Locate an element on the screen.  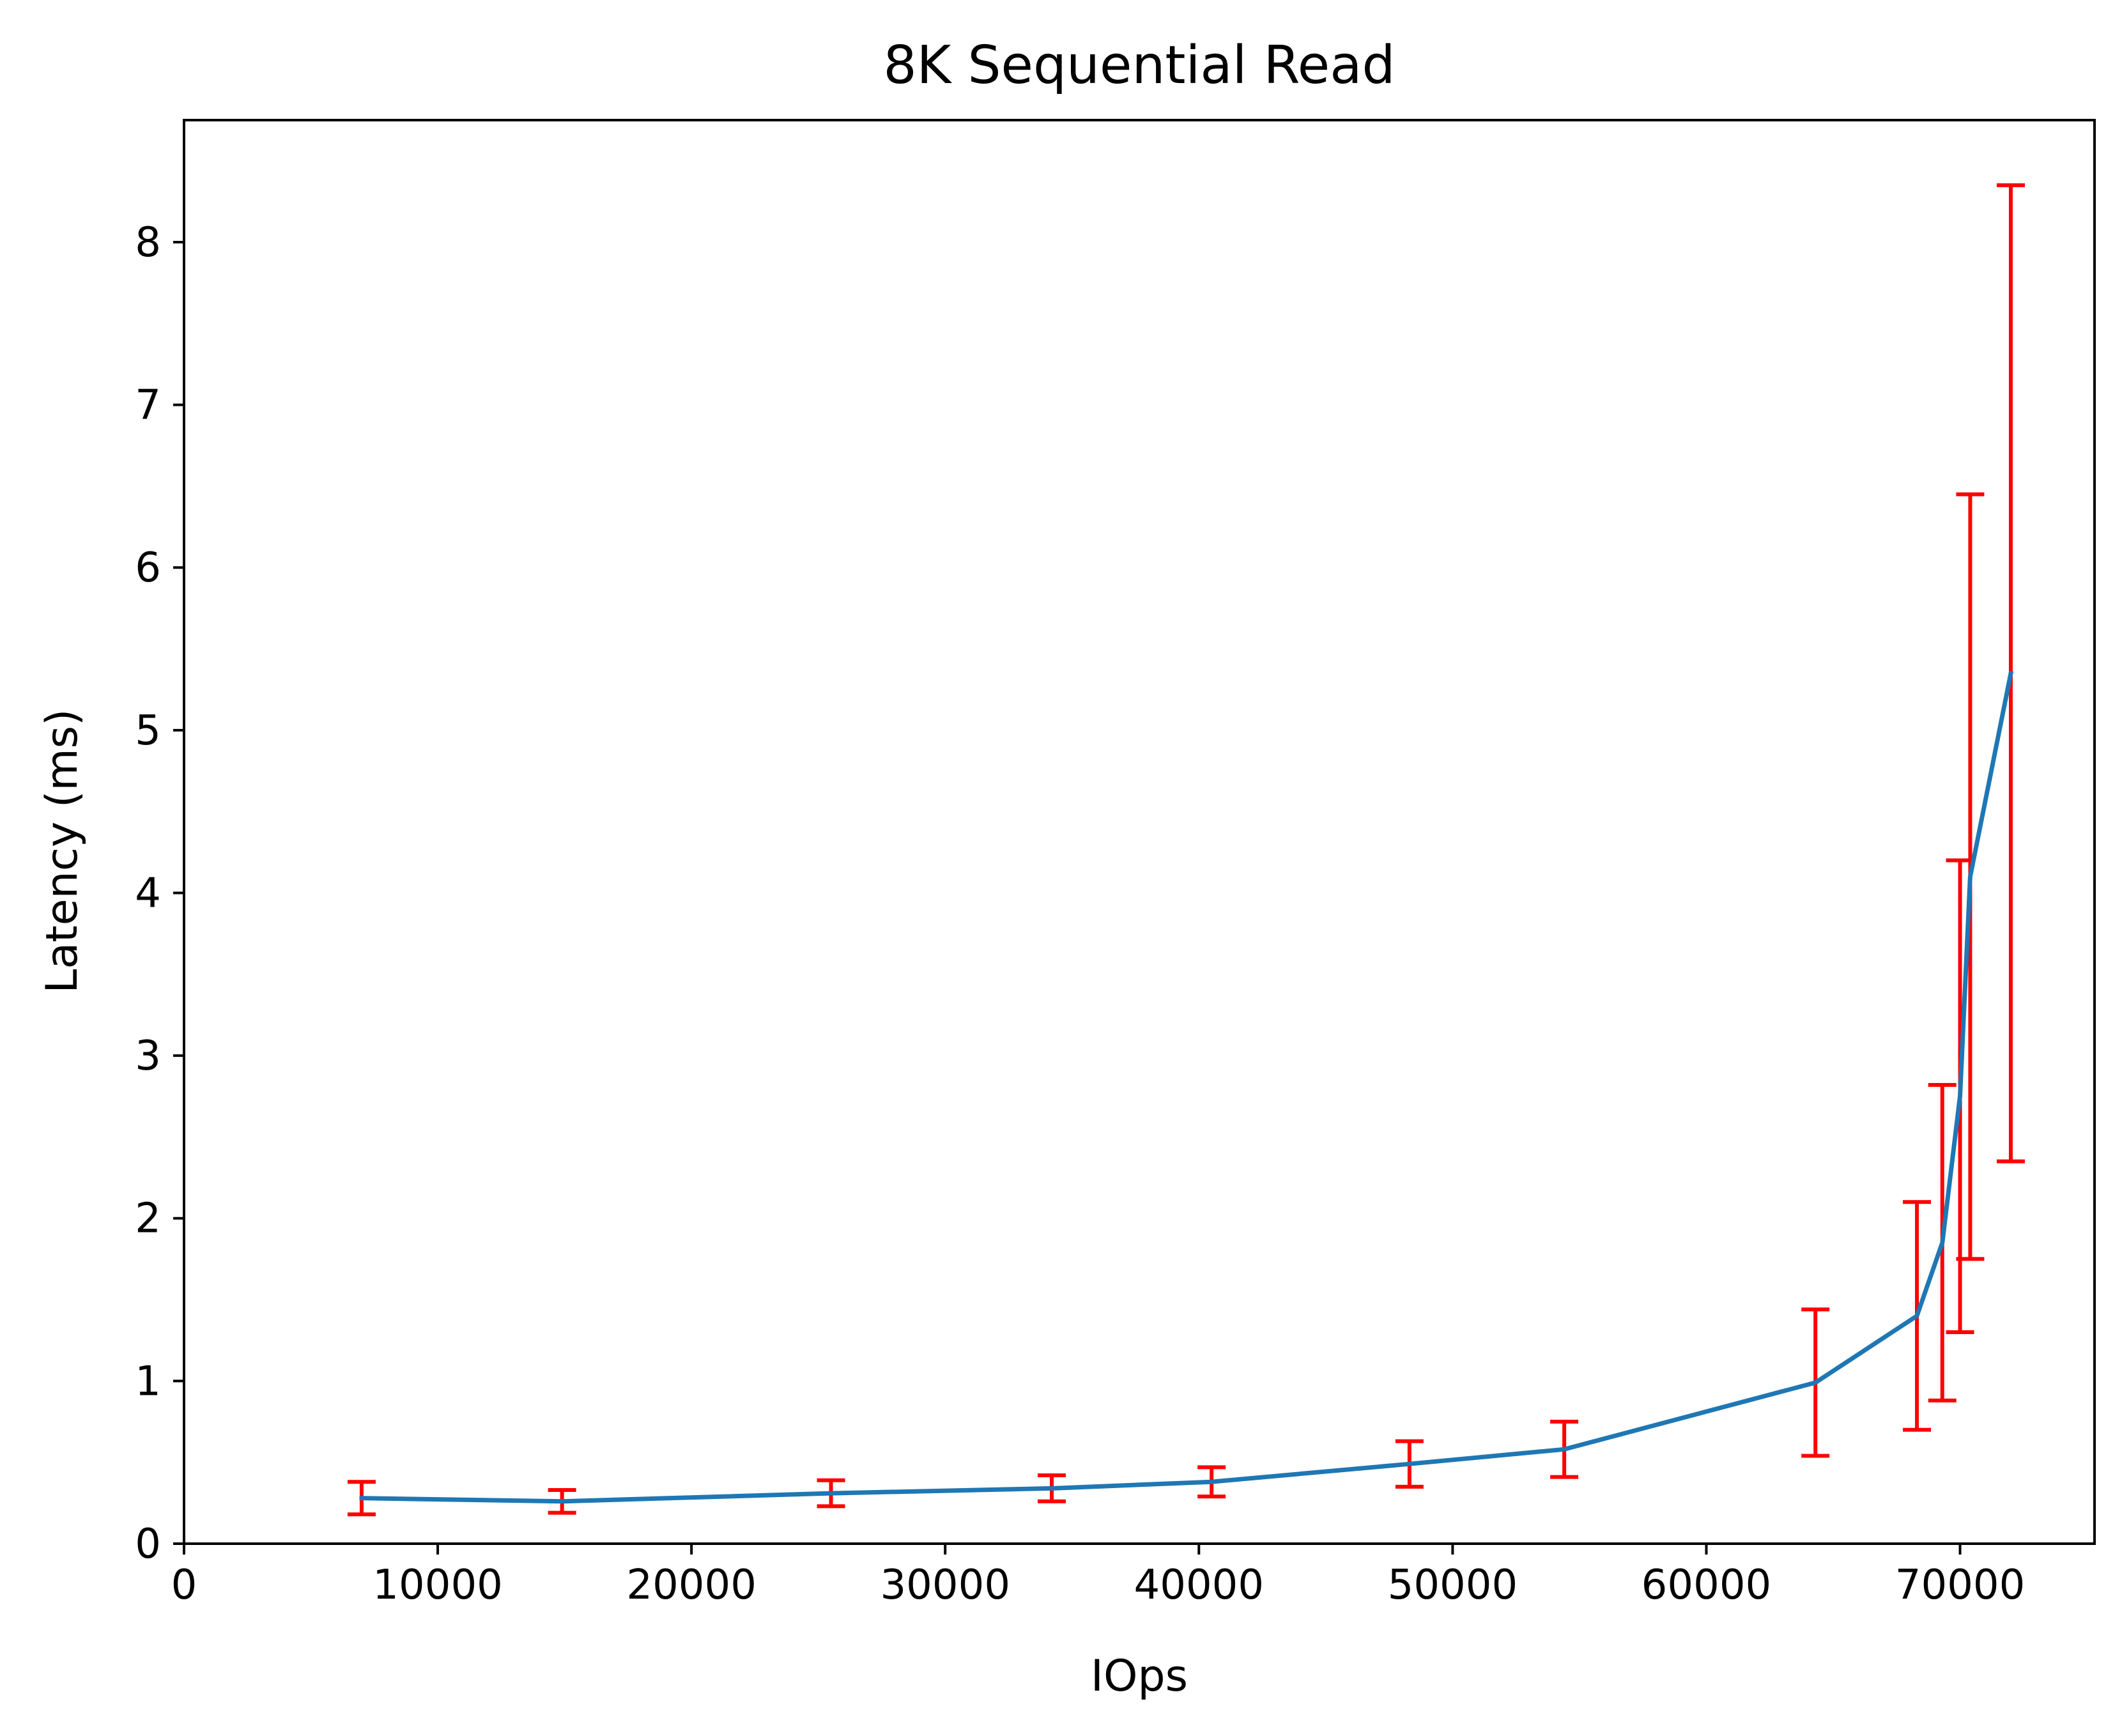
chart-title: 8K Sequential Read is located at coordinates (1139, 65).